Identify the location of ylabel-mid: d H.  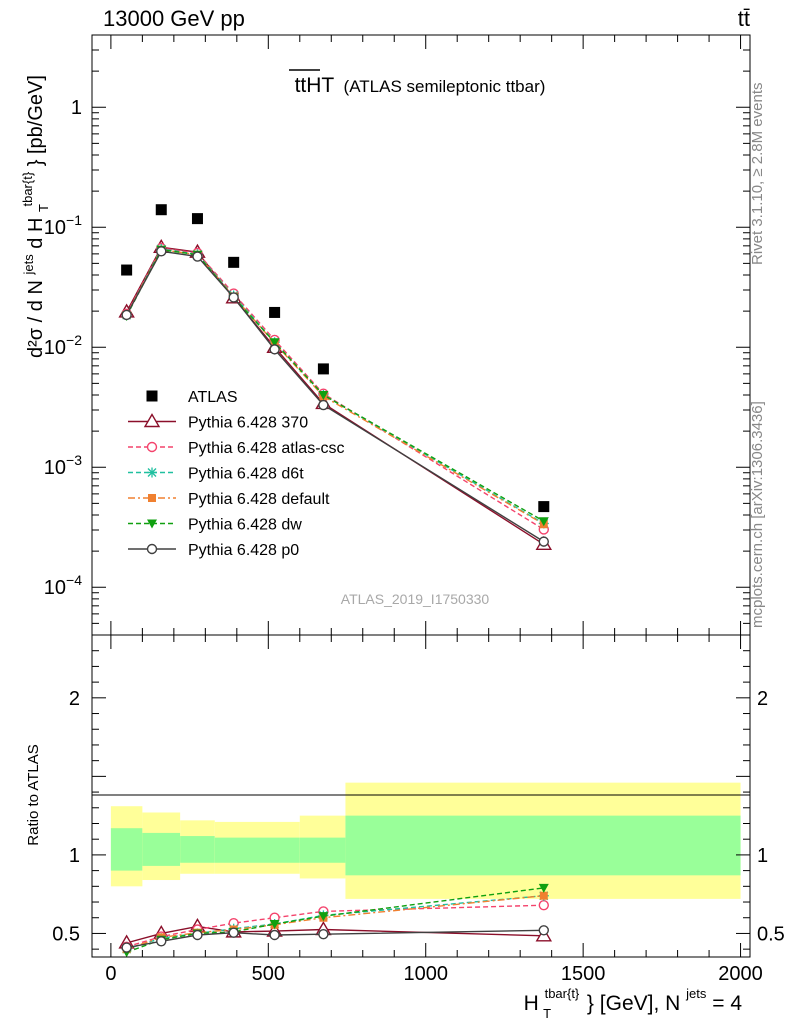
(36, 233).